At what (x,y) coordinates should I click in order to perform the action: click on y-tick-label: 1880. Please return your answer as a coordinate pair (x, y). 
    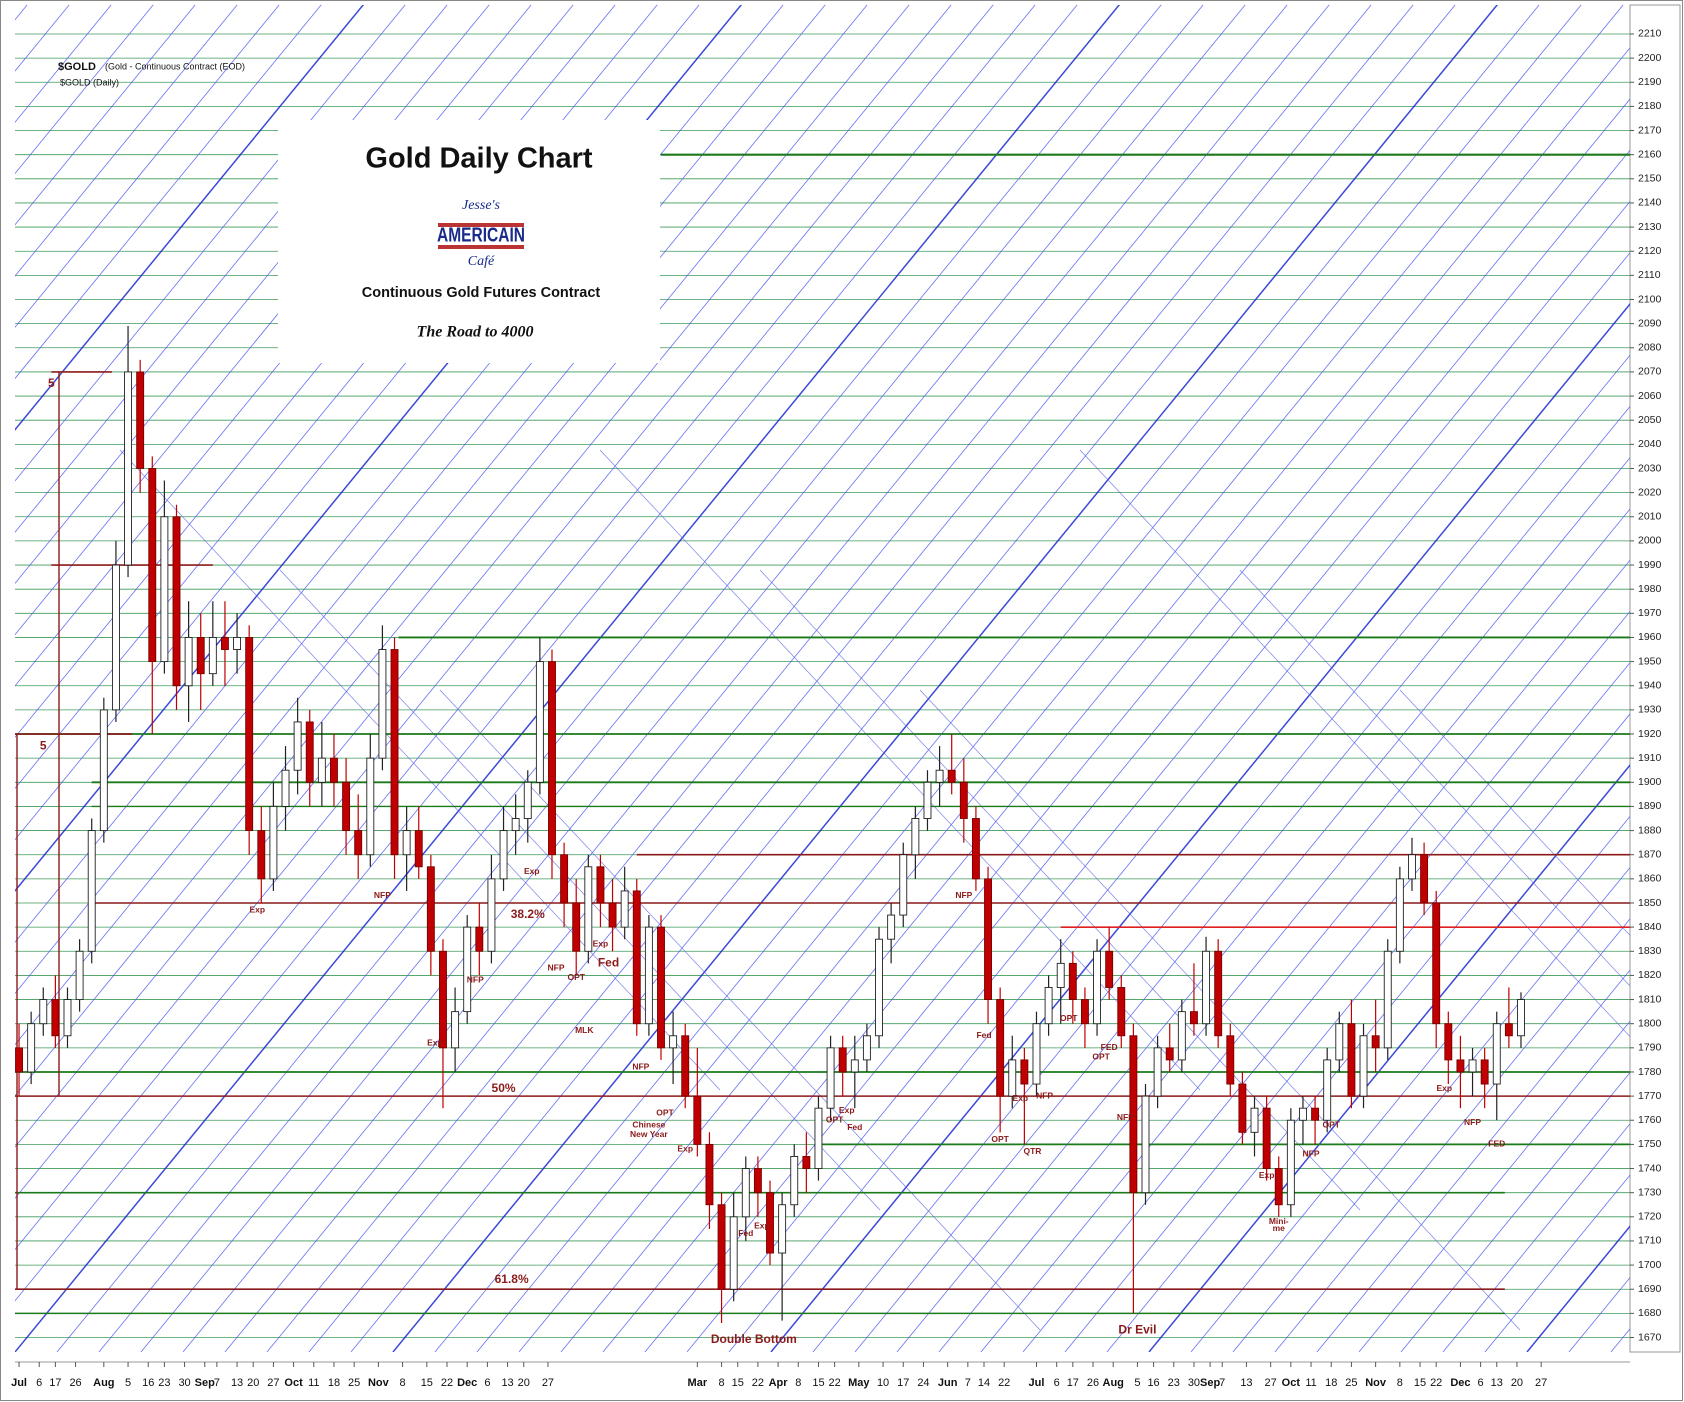
    Looking at the image, I should click on (1650, 830).